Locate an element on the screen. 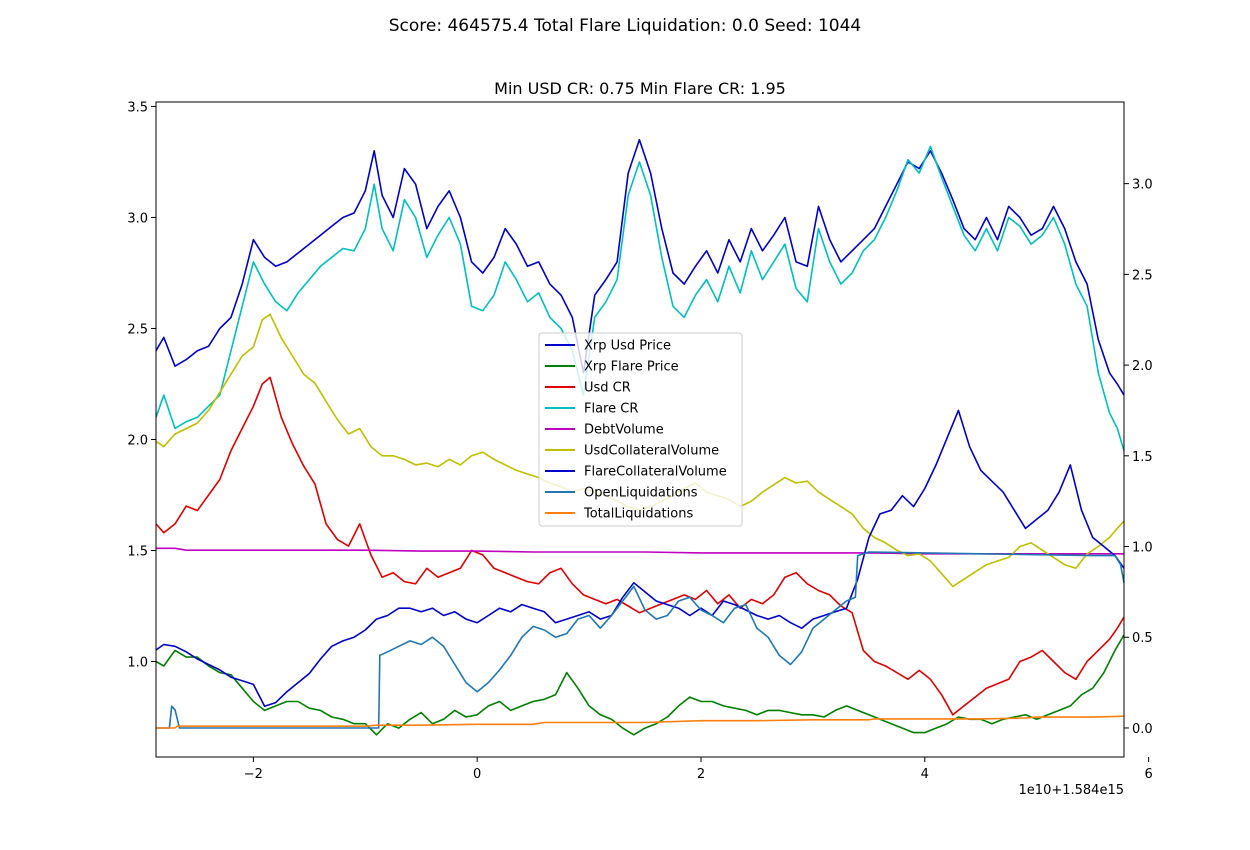 Image resolution: width=1250 pixels, height=850 pixels. x-tick-label: −2 is located at coordinates (253, 774).